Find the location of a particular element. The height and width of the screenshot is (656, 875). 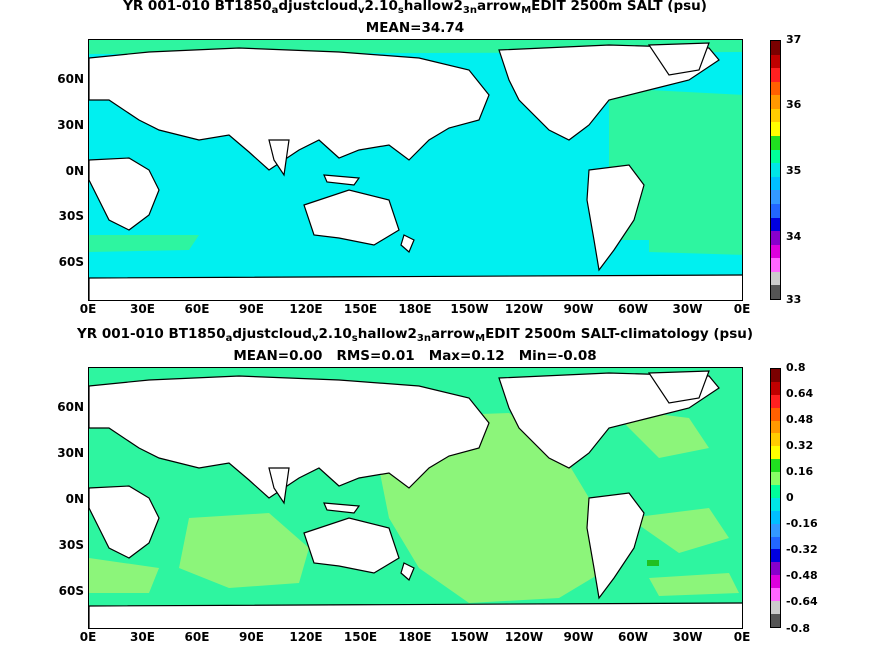

cb2-label: 0.48 is located at coordinates (800, 419).